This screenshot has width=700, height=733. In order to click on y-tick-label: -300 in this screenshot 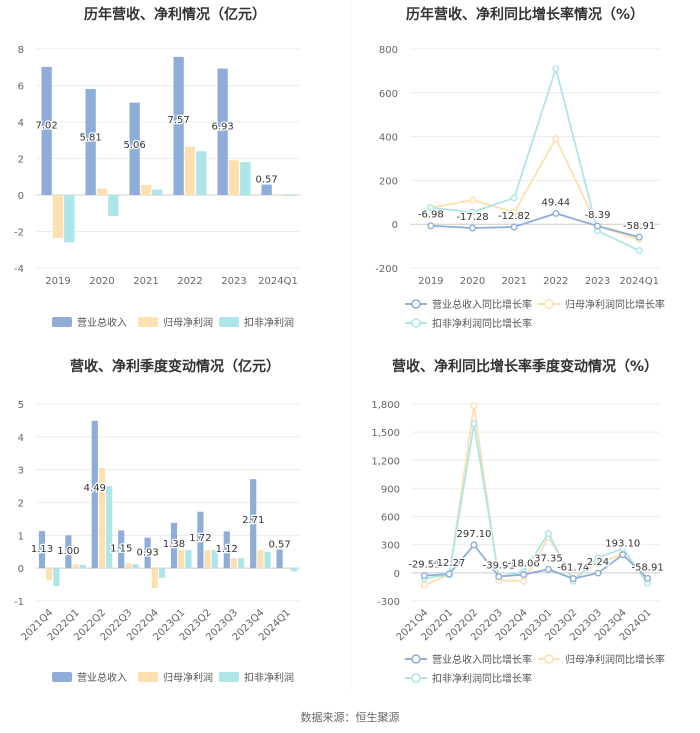, I will do `click(388, 602)`.